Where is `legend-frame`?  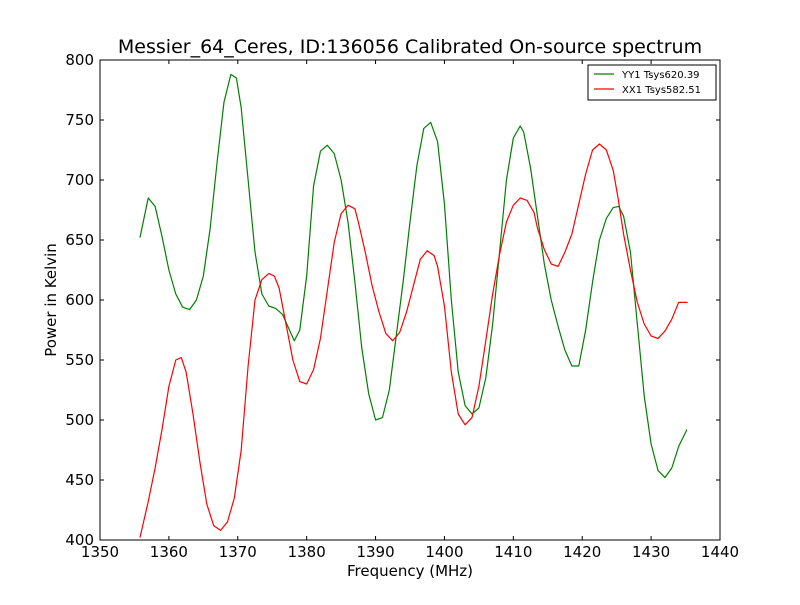
legend-frame is located at coordinates (652, 82).